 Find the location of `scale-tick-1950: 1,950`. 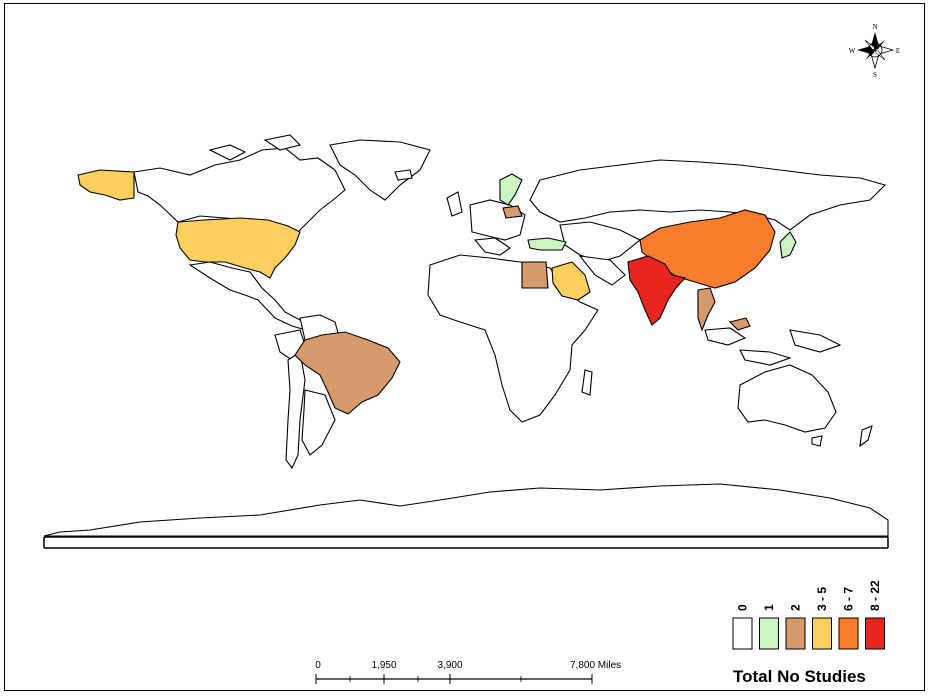

scale-tick-1950: 1,950 is located at coordinates (383, 665).